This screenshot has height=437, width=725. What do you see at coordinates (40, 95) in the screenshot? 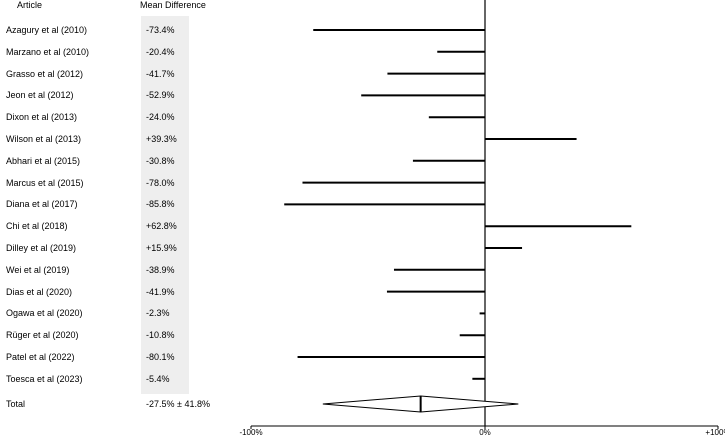
I see `study-article-label: Jeon et al (2012)` at bounding box center [40, 95].